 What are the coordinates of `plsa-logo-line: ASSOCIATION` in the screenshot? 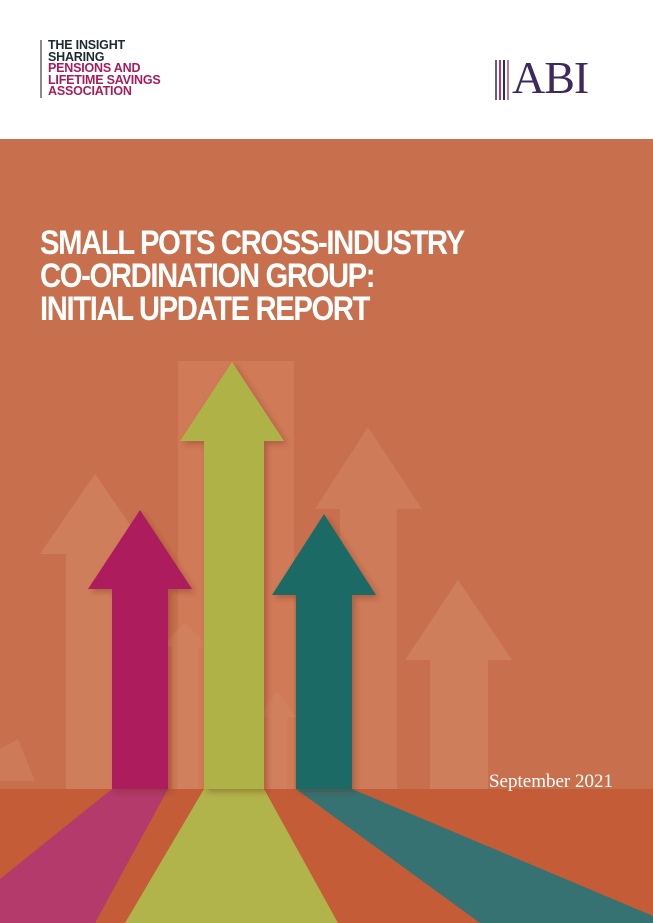 It's located at (90, 91).